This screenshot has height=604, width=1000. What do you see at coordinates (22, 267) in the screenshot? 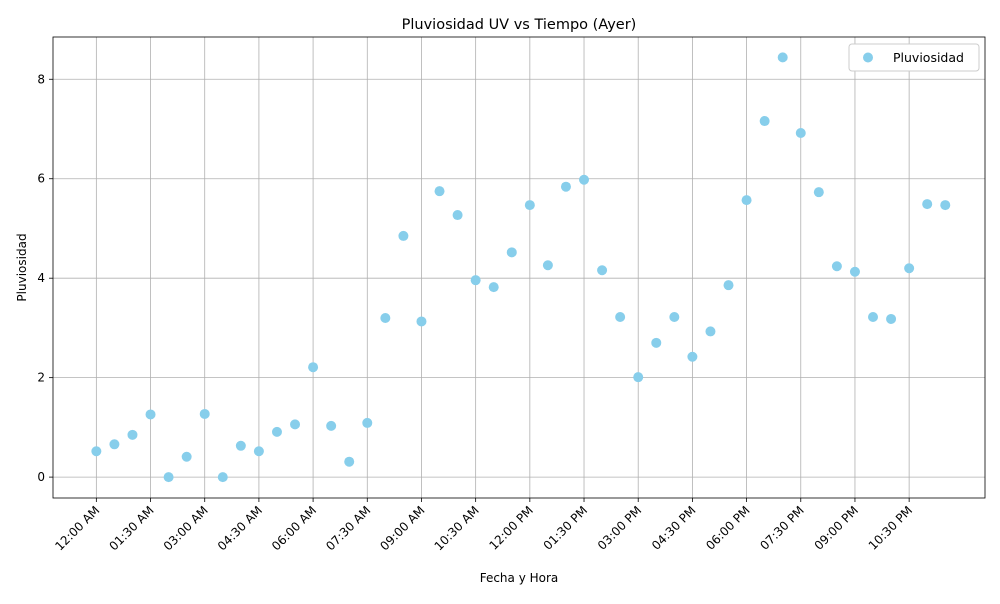
I see `y-axis-label: Pluviosidad` at bounding box center [22, 267].